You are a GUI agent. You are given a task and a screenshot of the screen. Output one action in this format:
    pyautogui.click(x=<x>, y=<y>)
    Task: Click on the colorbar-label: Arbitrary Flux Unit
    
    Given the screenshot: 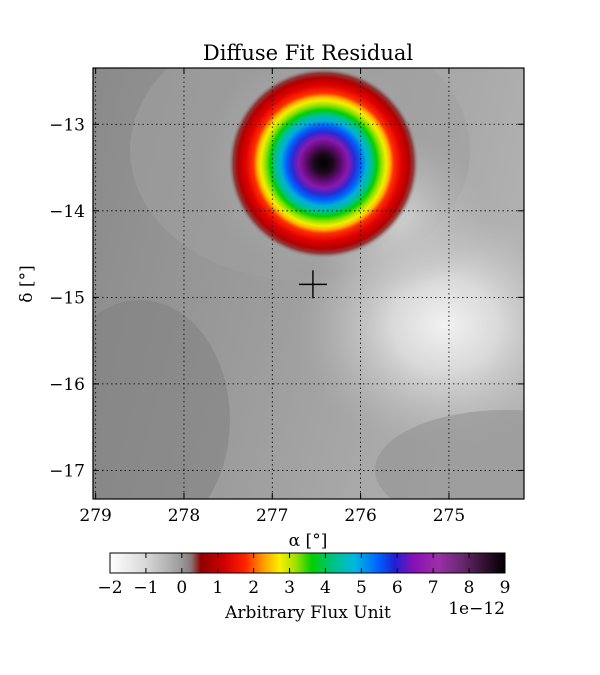 What is the action you would take?
    pyautogui.click(x=307, y=613)
    